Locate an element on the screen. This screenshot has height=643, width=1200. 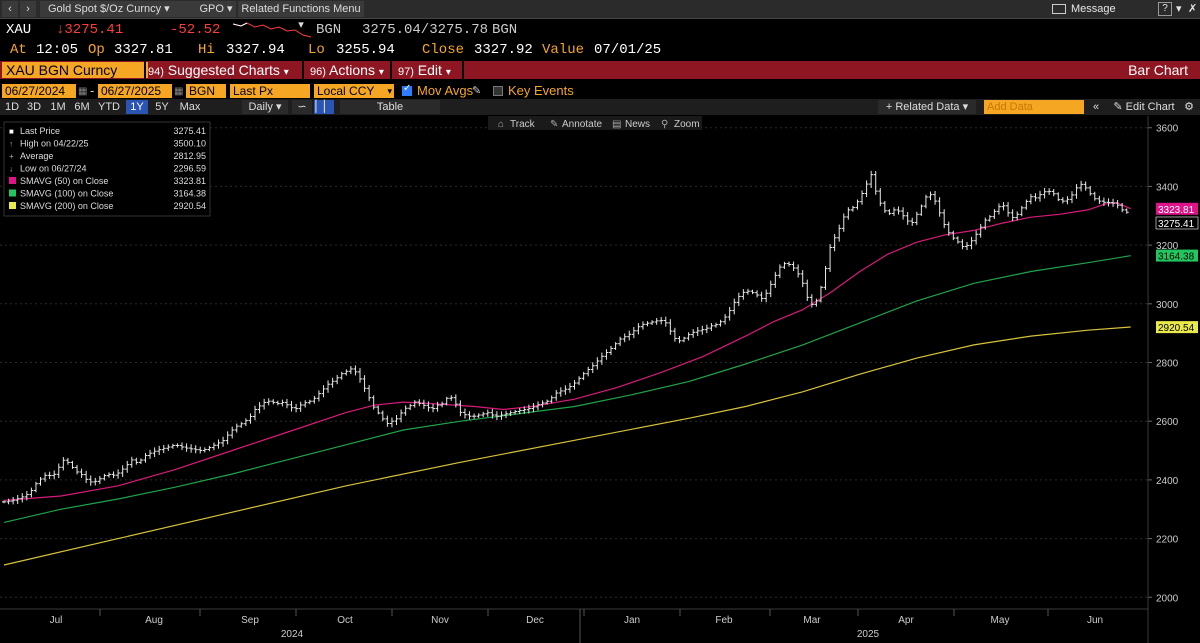
annotate-icon: ✎ is located at coordinates (554, 124).